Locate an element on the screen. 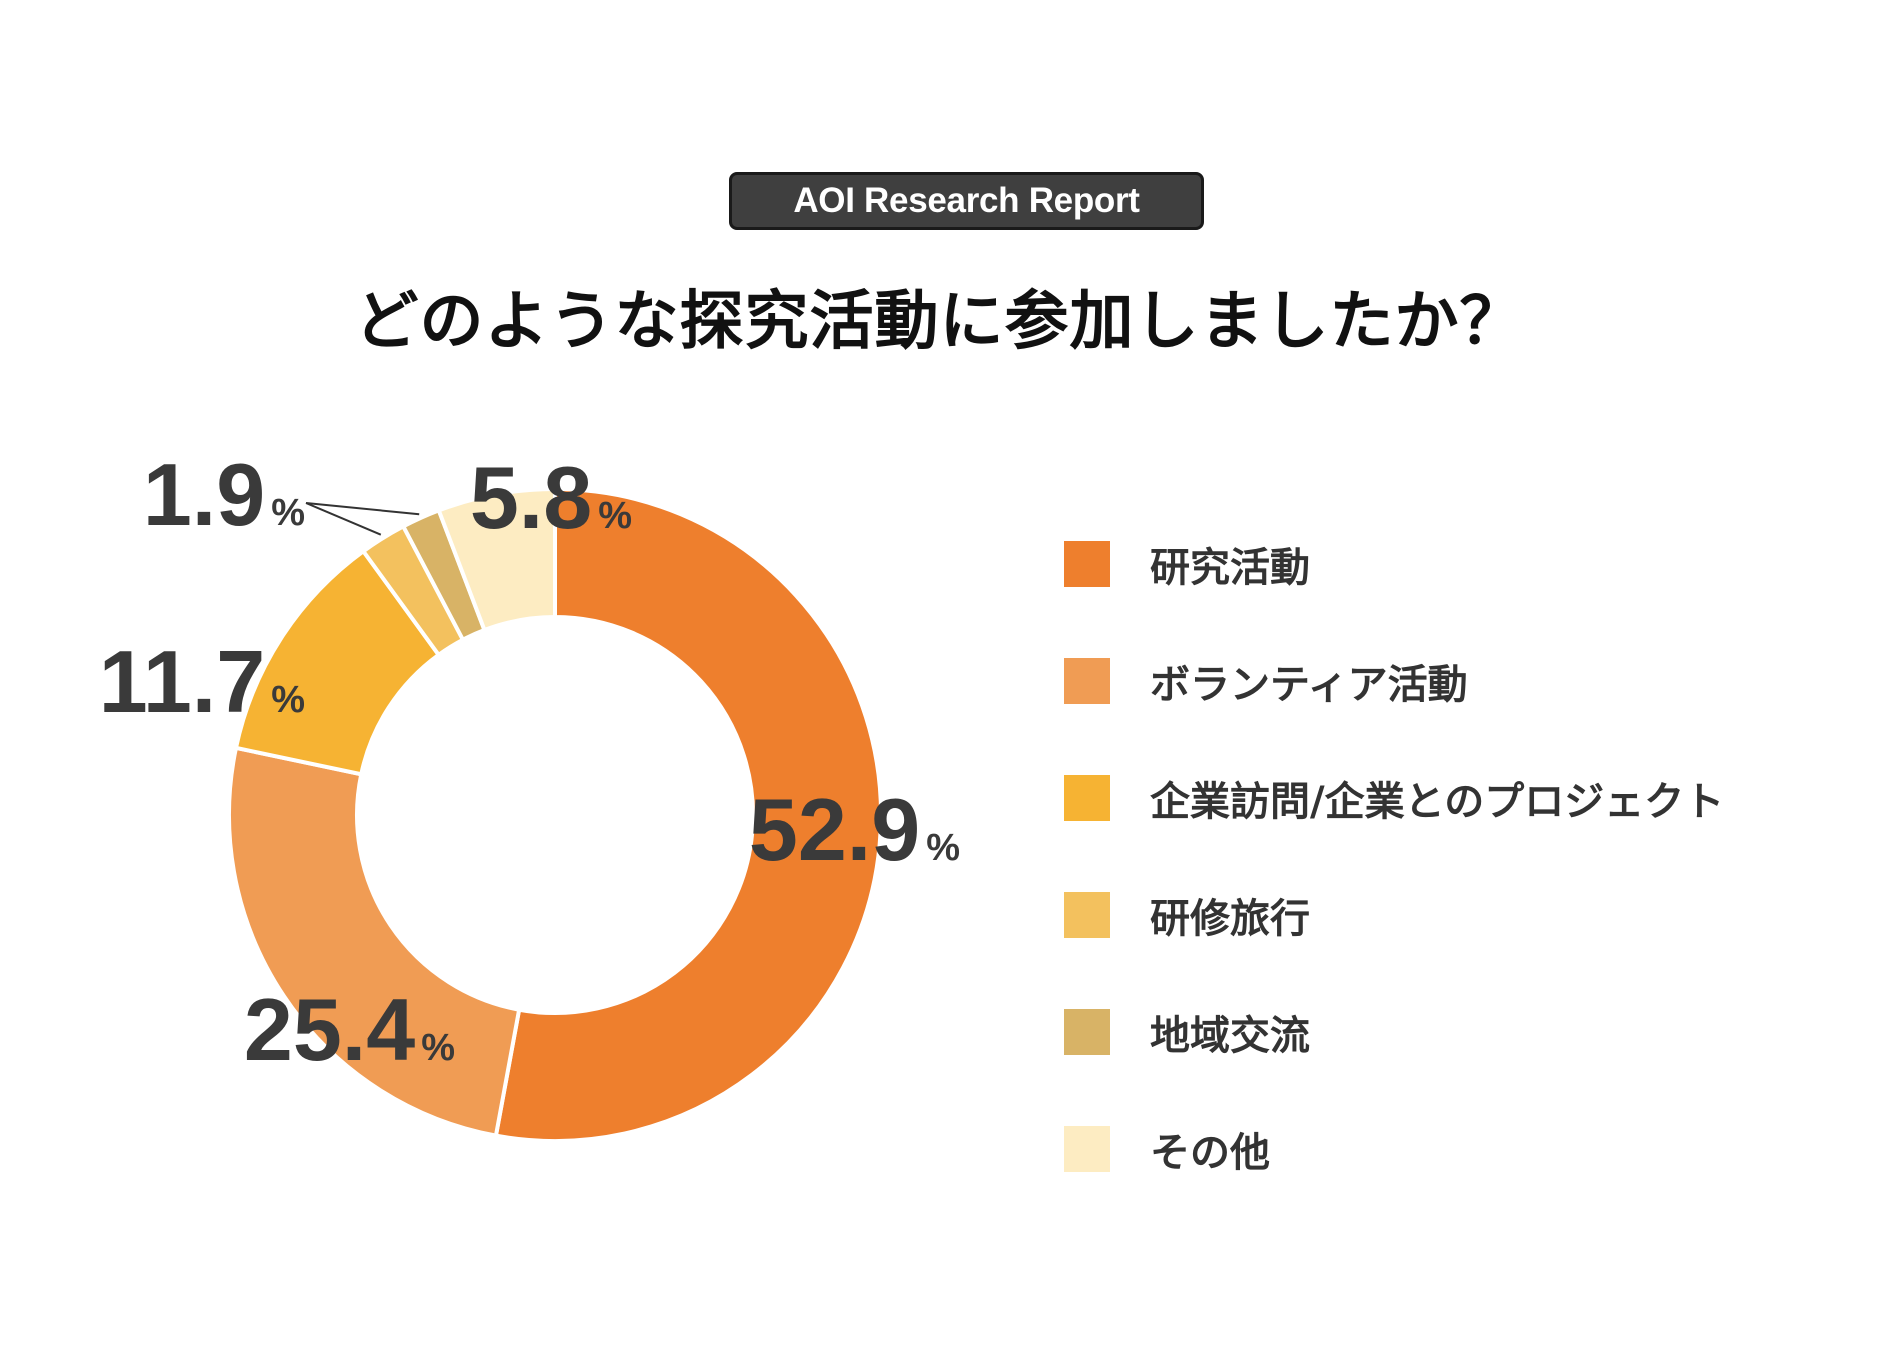 This screenshot has height=1350, width=1879. legend-label: その他 is located at coordinates (1210, 1152).